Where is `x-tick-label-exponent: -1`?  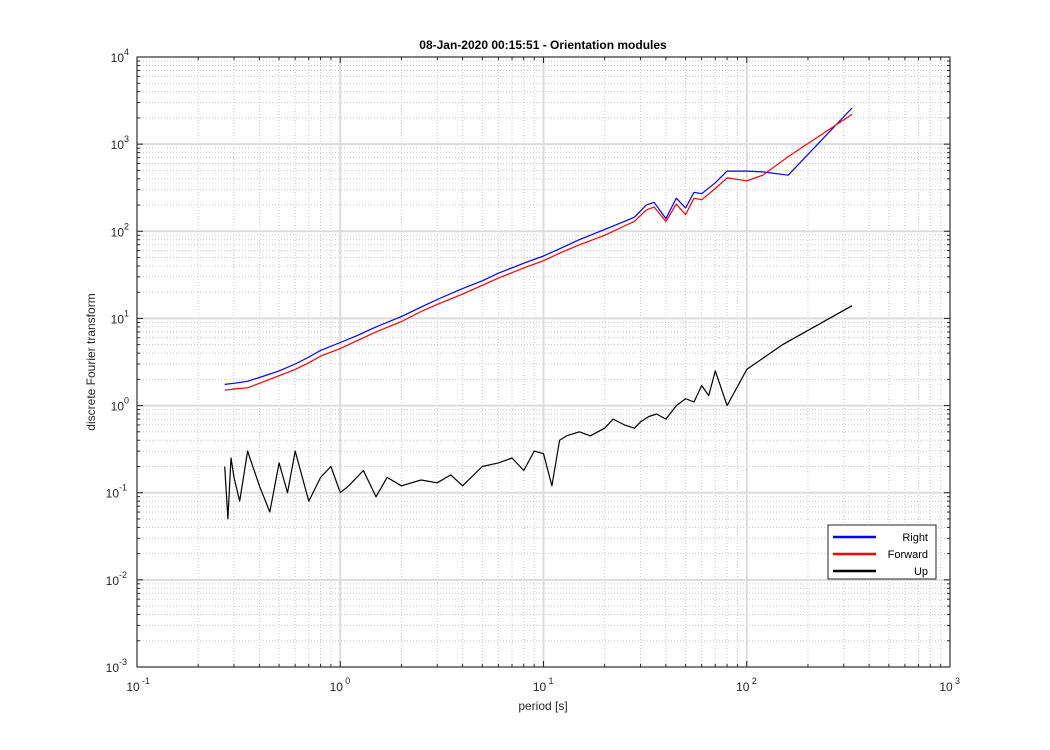
x-tick-label-exponent: -1 is located at coordinates (146, 681).